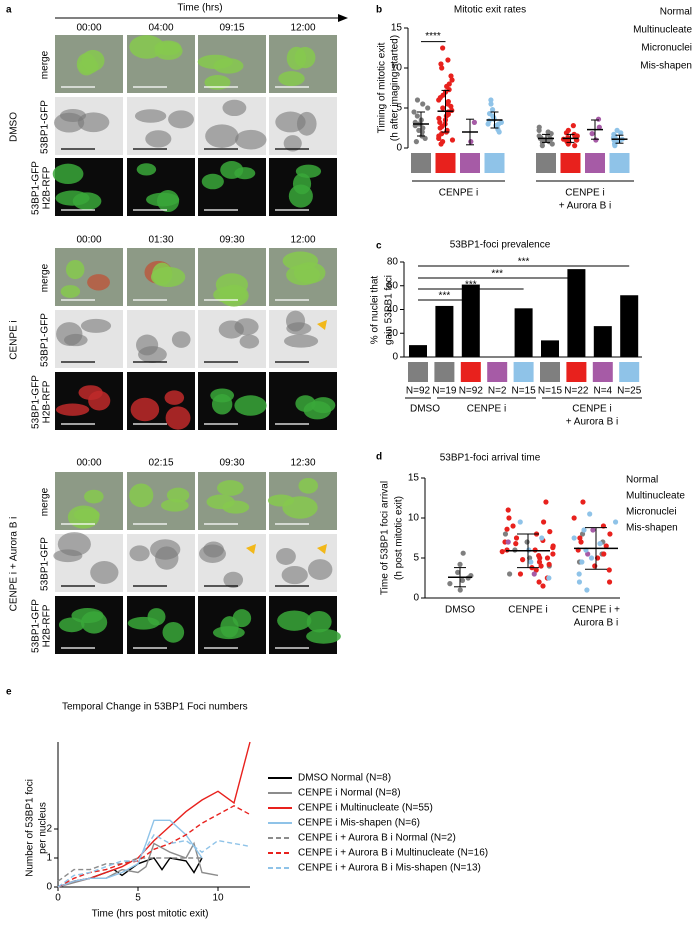  Describe the element at coordinates (399, 108) in the screenshot. I see `y-tick-label: 5` at that location.